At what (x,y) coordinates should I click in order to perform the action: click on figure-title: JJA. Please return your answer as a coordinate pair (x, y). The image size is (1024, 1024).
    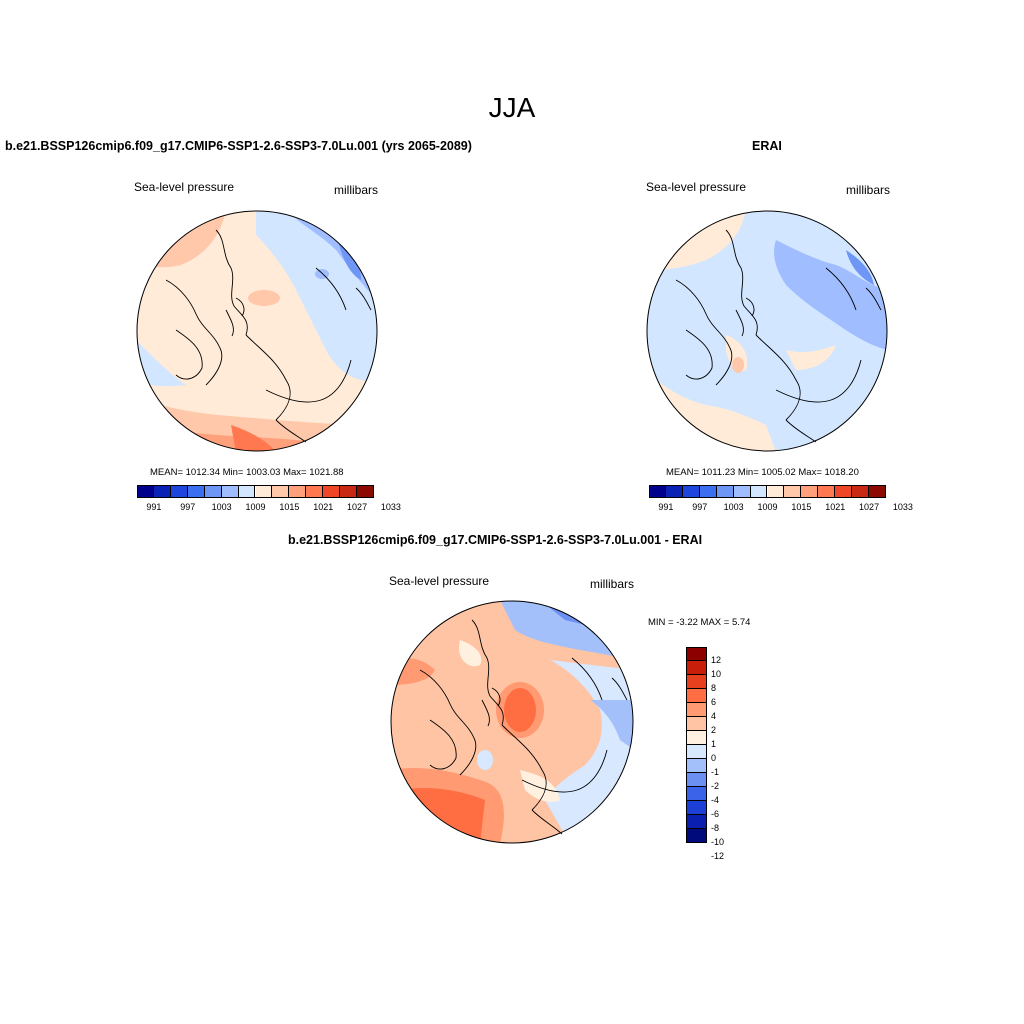
    Looking at the image, I should click on (512, 107).